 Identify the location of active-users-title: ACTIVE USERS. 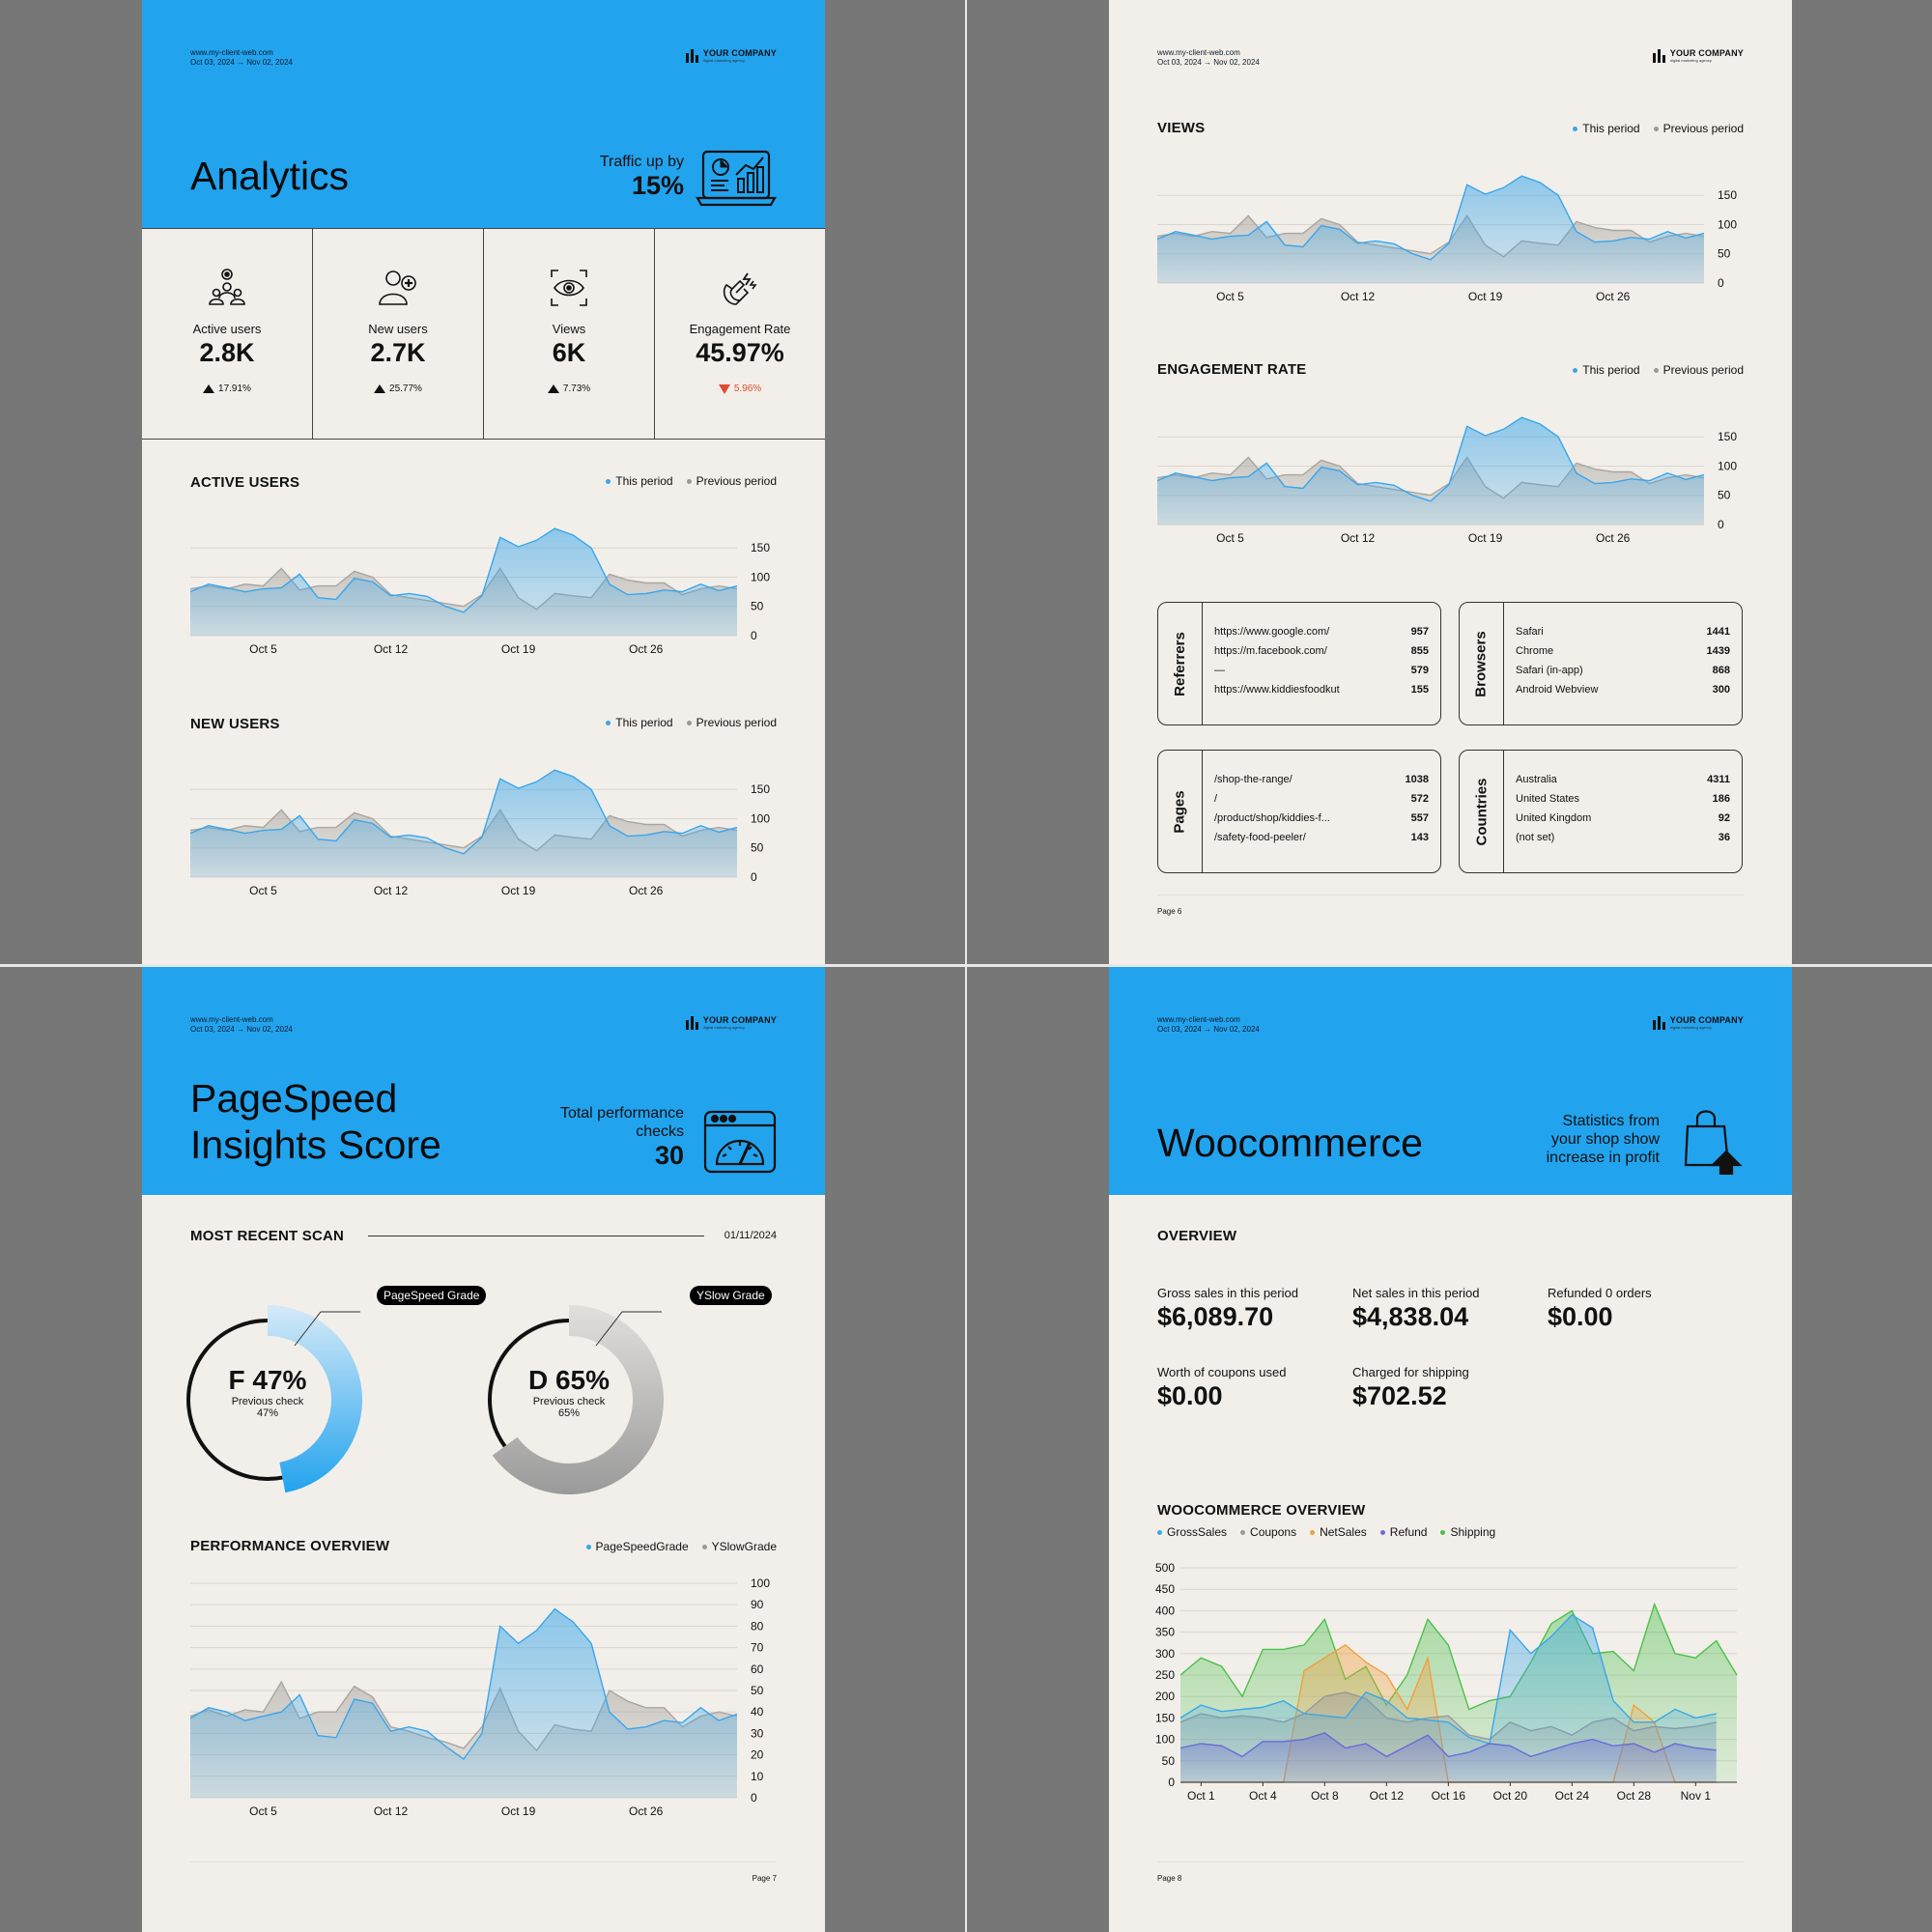
(245, 482).